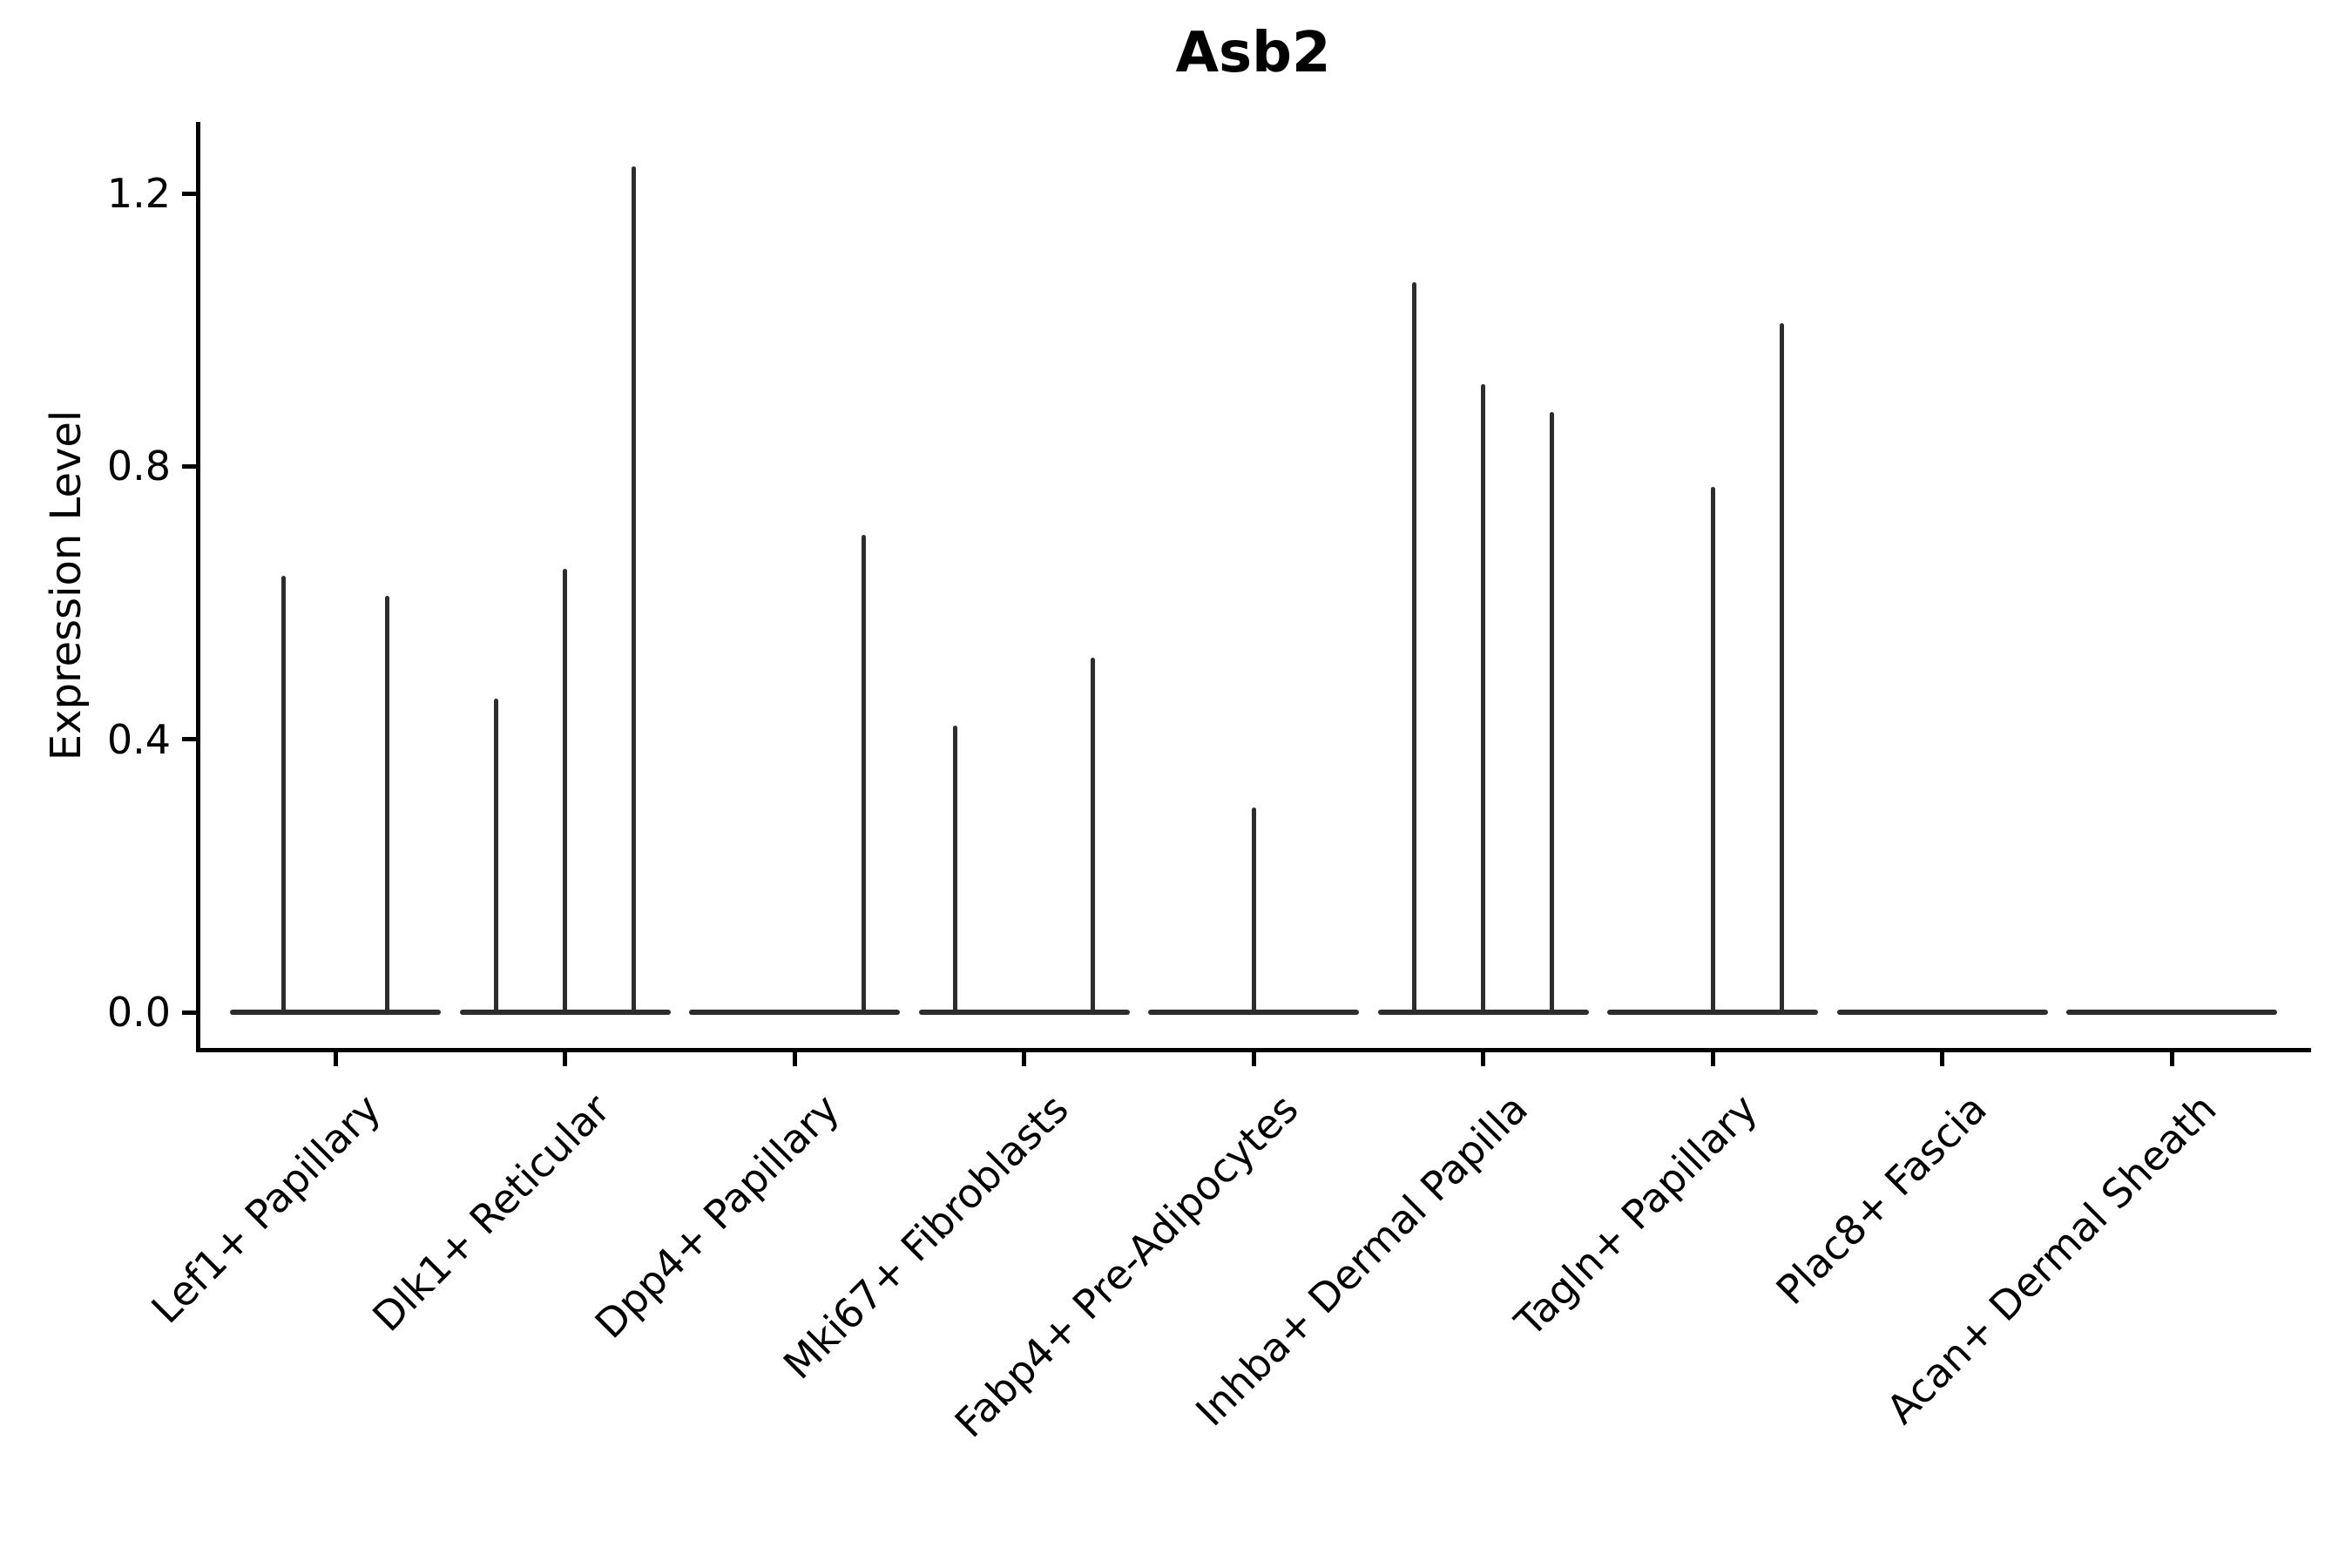  I want to click on x-tick-label-dlk1-reticular: Dlk1+ Reticular, so click(491, 1213).